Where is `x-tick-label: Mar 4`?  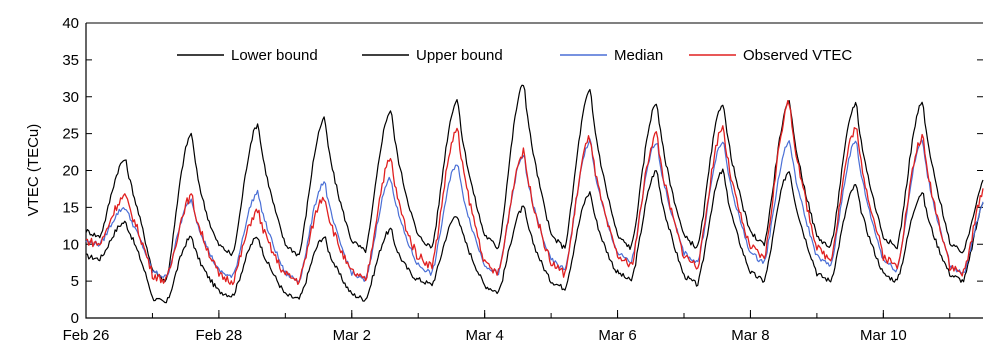 x-tick-label: Mar 4 is located at coordinates (484, 335).